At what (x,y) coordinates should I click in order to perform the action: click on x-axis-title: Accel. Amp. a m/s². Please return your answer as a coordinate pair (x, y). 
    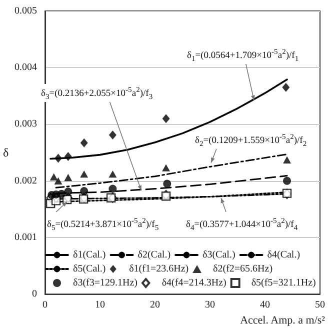
    Looking at the image, I should click on (283, 320).